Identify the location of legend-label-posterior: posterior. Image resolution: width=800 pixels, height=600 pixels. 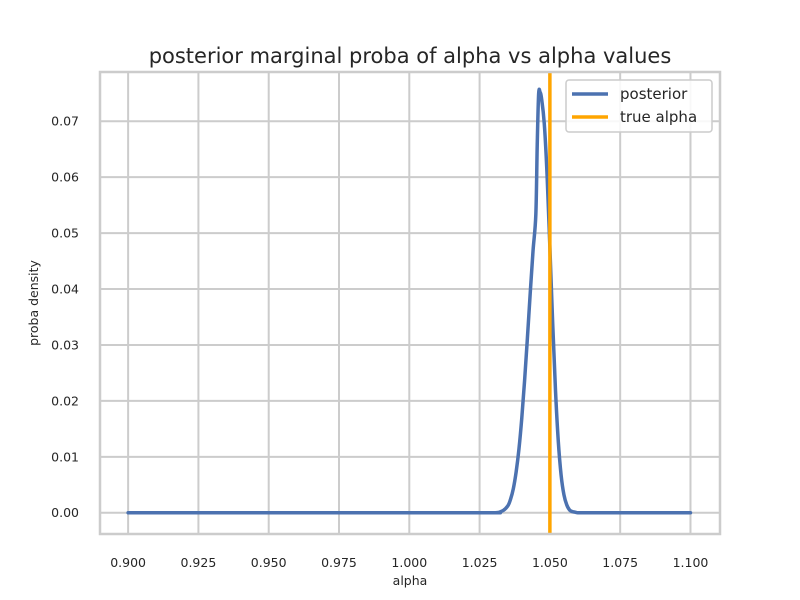
(654, 94).